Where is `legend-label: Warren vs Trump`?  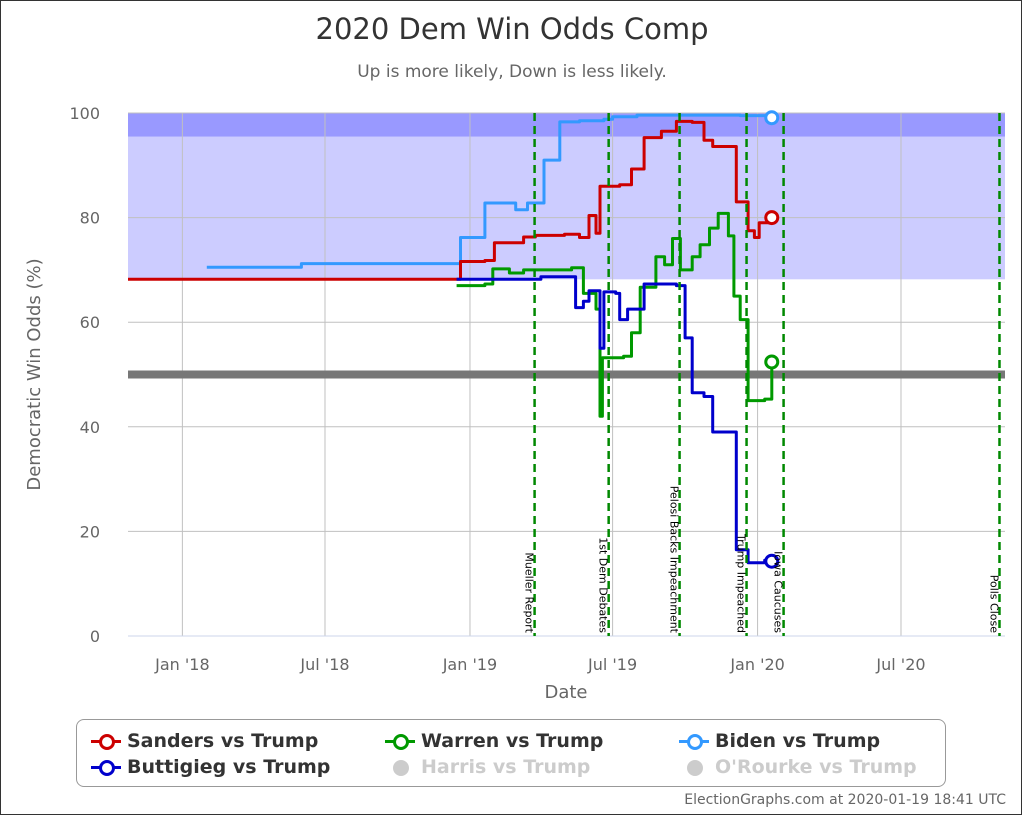 legend-label: Warren vs Trump is located at coordinates (512, 741).